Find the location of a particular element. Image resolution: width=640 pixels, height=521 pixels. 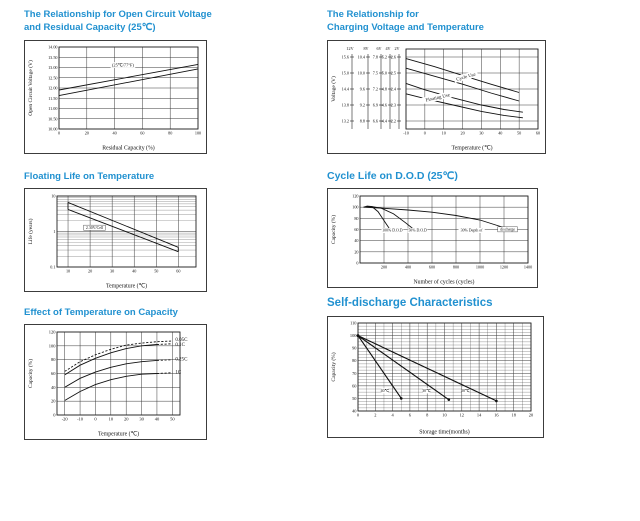

svg-text: 40℃ is located at coordinates (385, 391).